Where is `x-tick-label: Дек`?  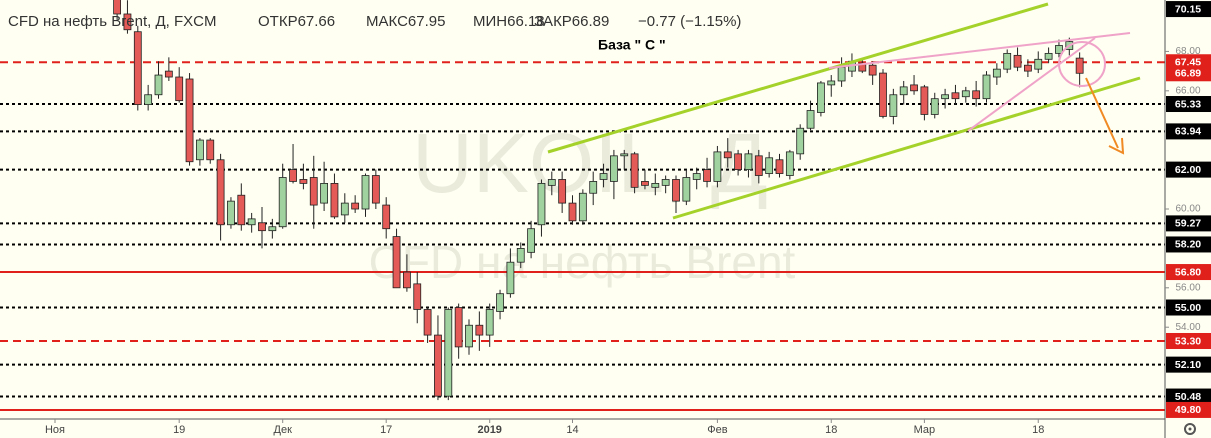 x-tick-label: Дек is located at coordinates (283, 430).